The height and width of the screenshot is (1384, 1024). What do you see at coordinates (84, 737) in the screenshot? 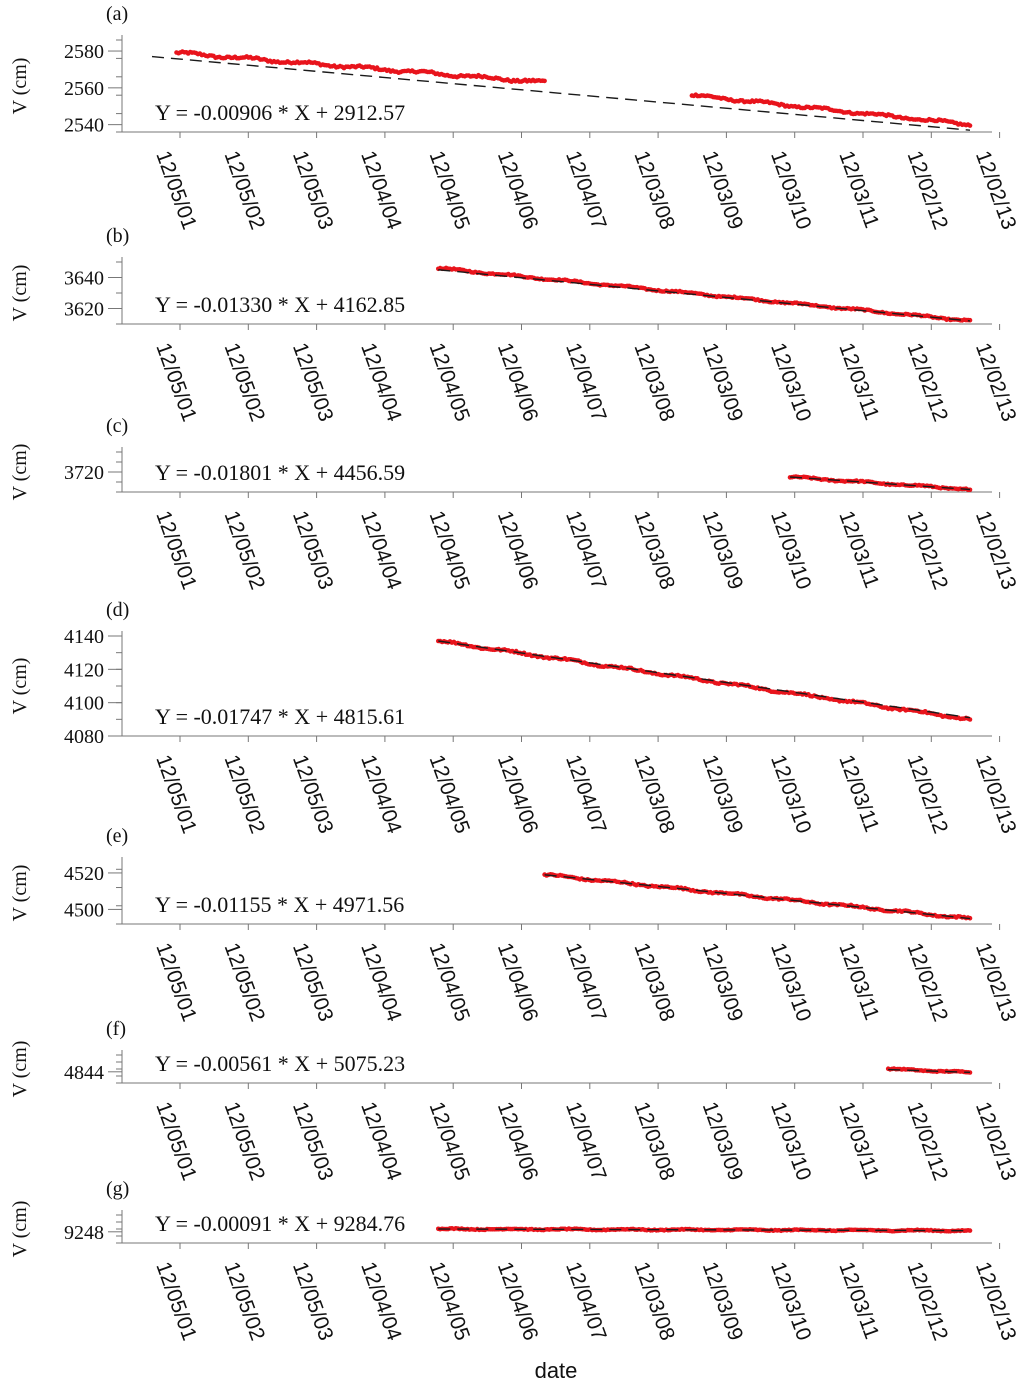
I see `y-tick-label: 4080` at bounding box center [84, 737].